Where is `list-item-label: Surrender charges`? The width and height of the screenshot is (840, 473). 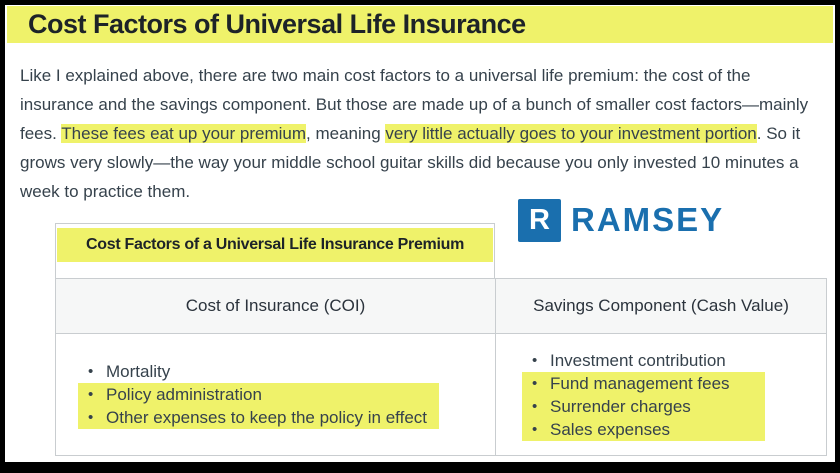
list-item-label: Surrender charges is located at coordinates (620, 406).